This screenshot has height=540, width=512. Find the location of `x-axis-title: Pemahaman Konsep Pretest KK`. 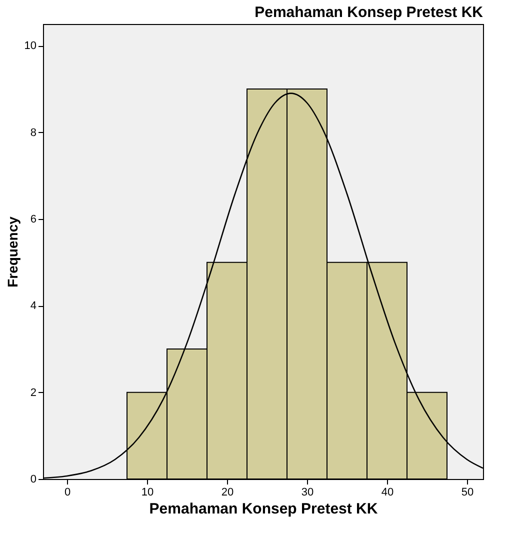

x-axis-title: Pemahaman Konsep Pretest KK is located at coordinates (263, 509).